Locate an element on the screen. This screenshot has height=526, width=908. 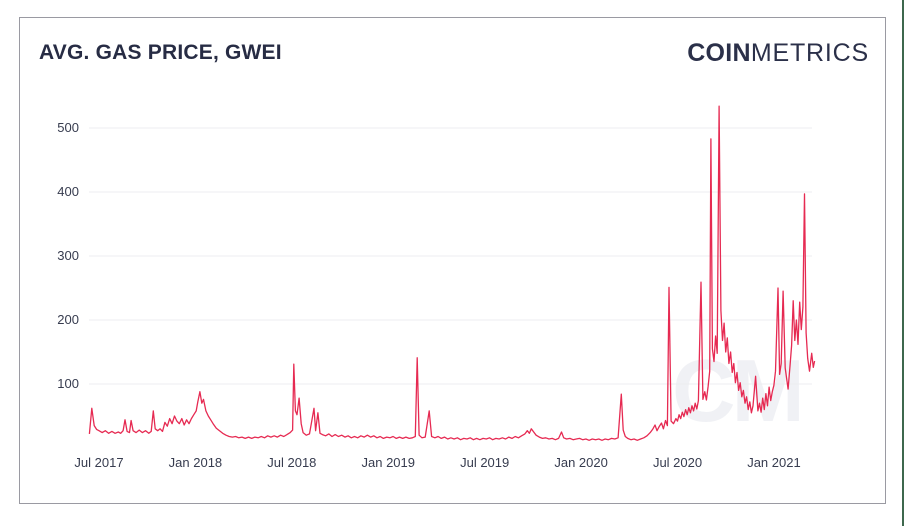
logo-metrics-text: METRICS is located at coordinates (809, 52).